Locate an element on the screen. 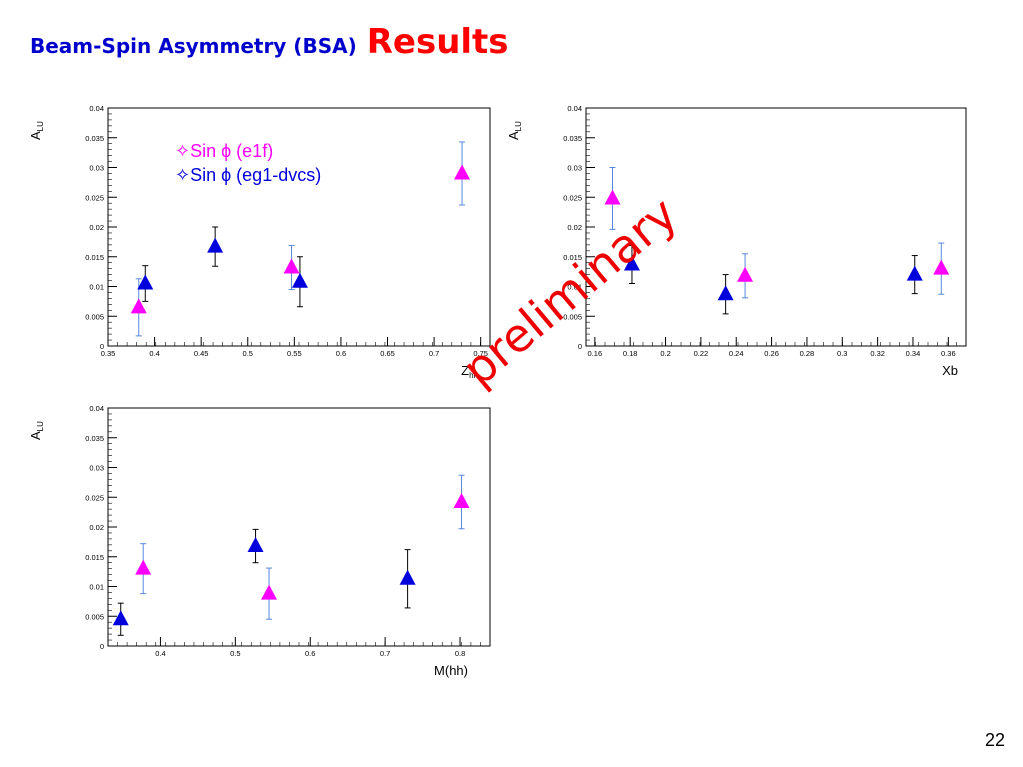 Image resolution: width=1023 pixels, height=767 pixels. x-tick-label: 0.24 is located at coordinates (736, 353).